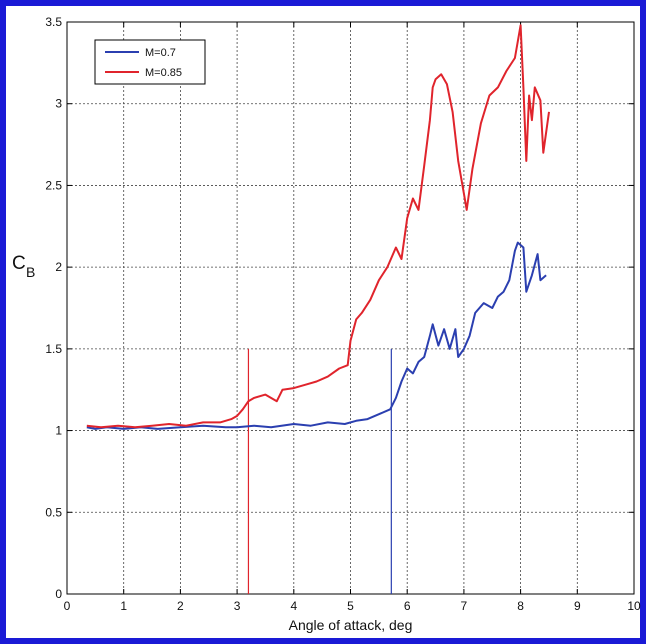  Describe the element at coordinates (58, 594) in the screenshot. I see `y-tick-label: 0` at that location.